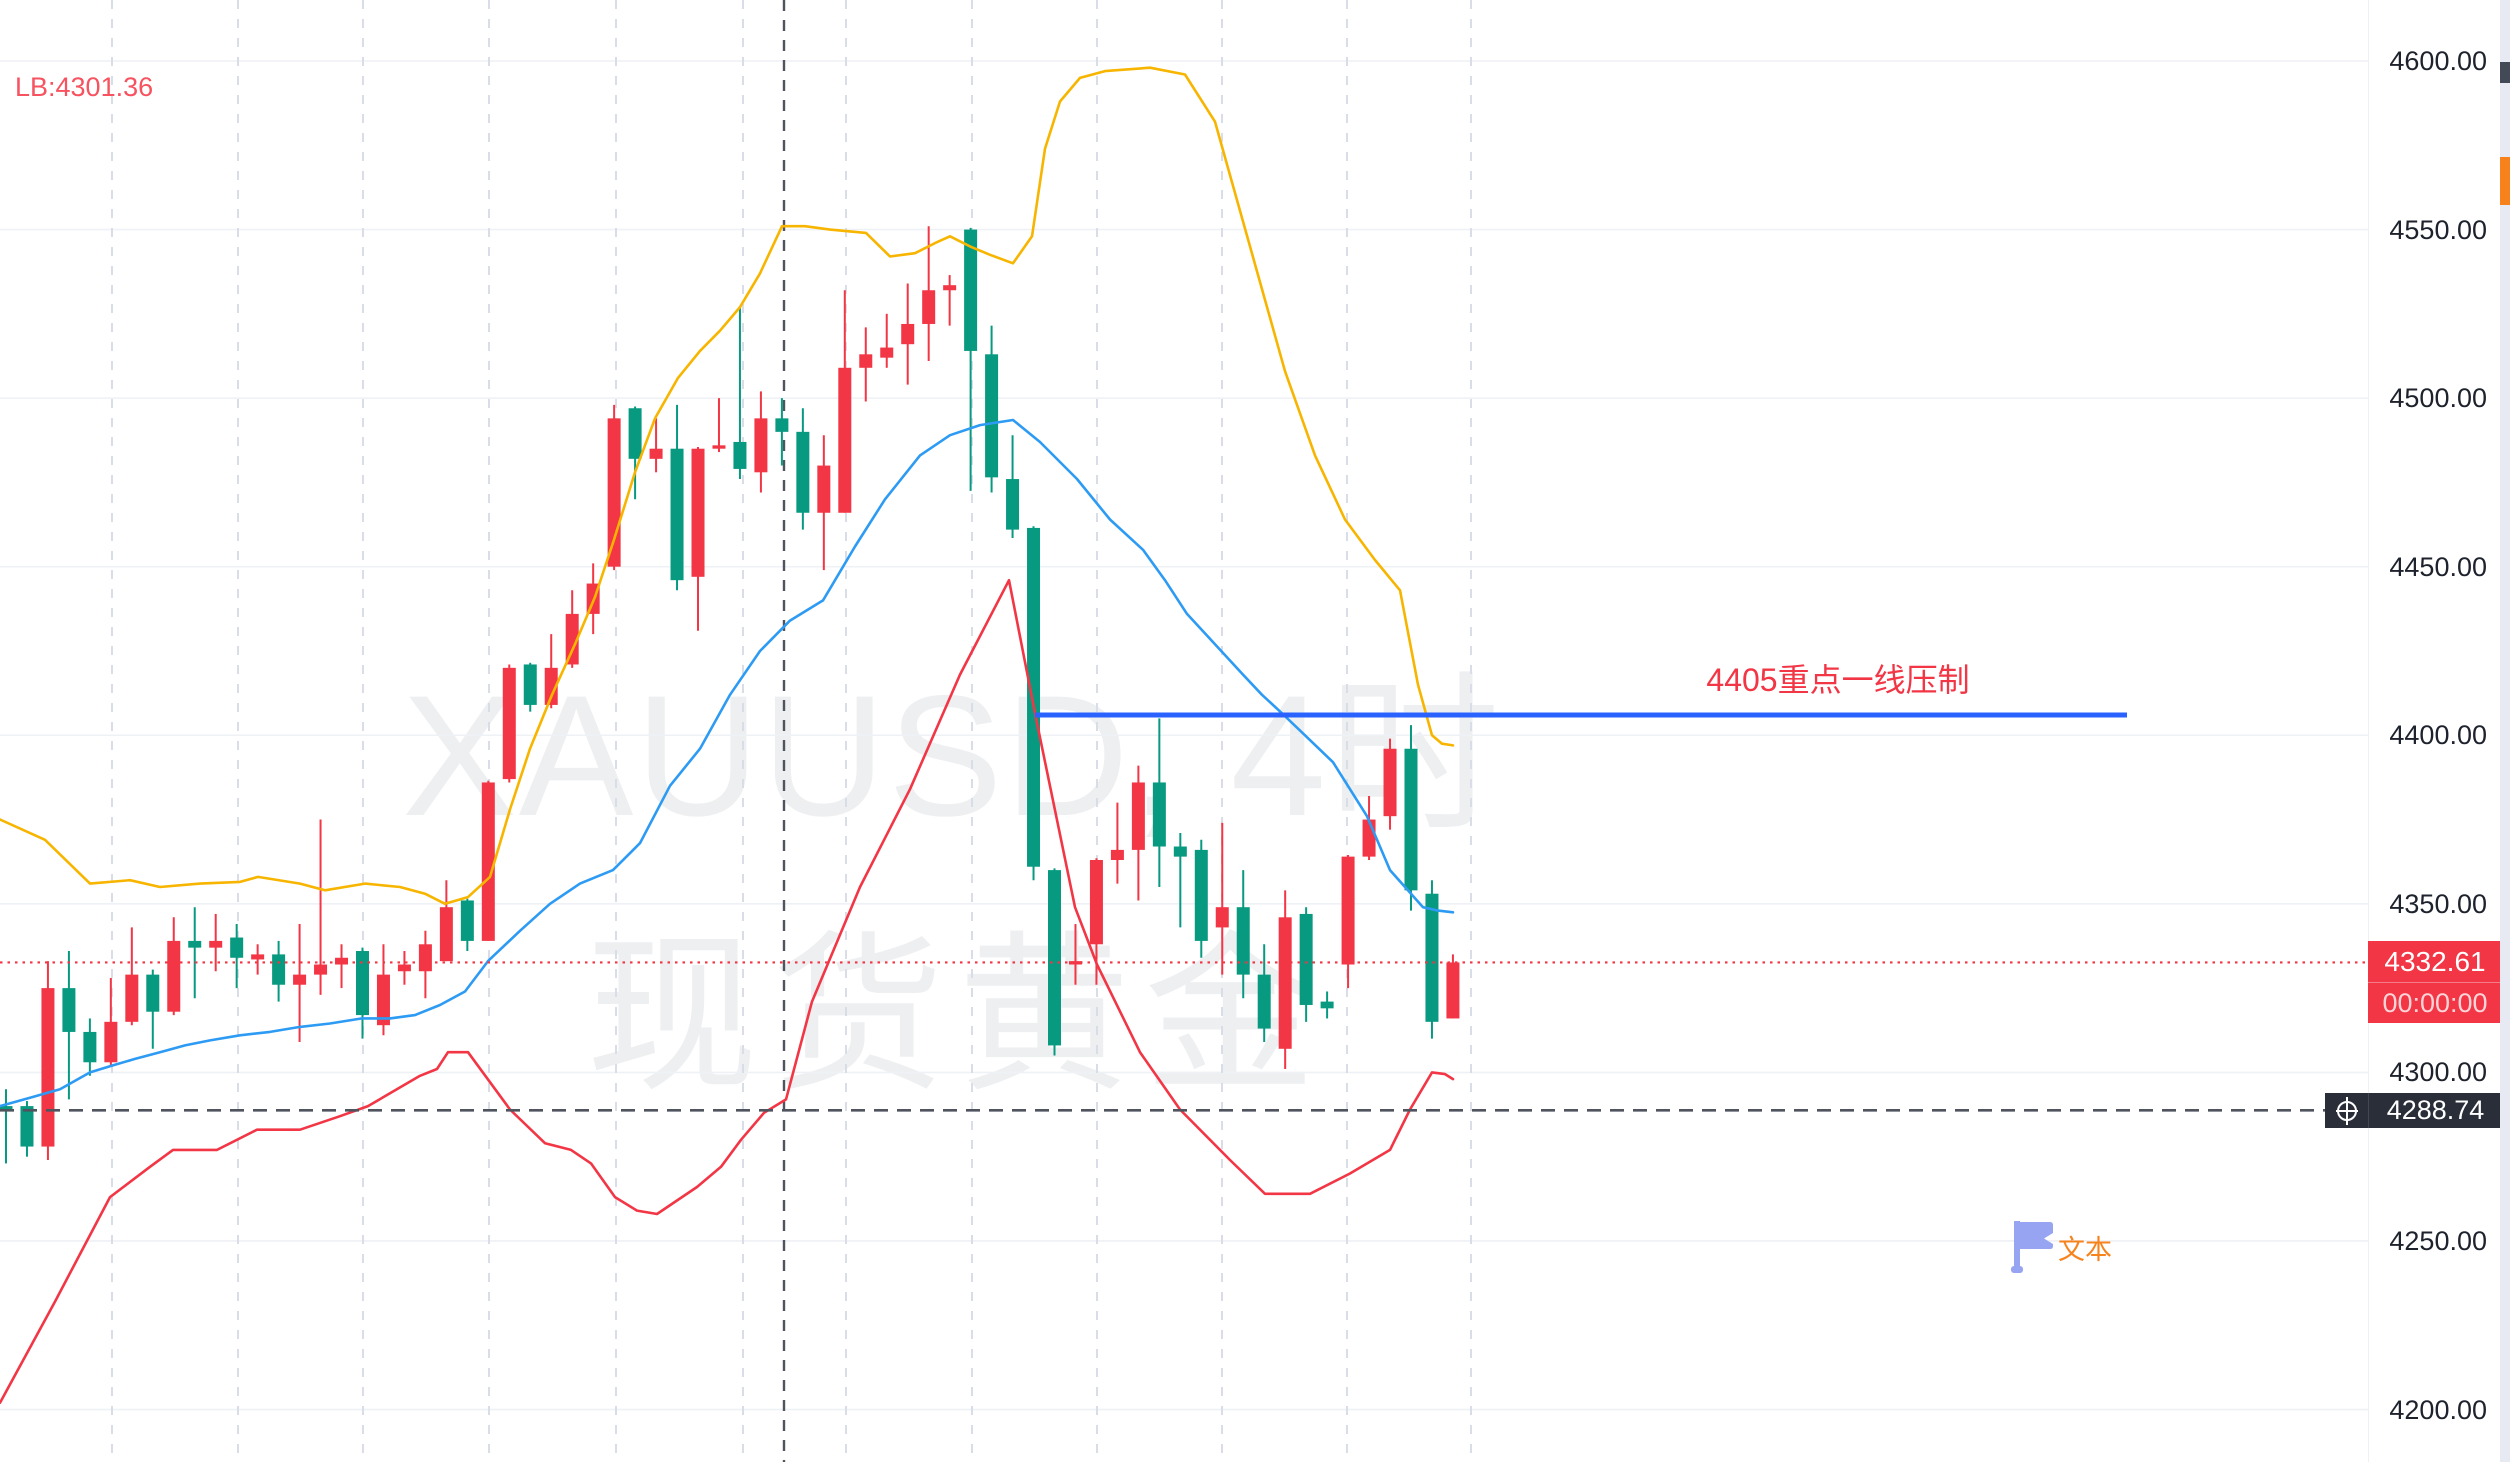 This screenshot has height=1462, width=2510. I want to click on flag-marker-label: 文本, so click(2085, 1250).